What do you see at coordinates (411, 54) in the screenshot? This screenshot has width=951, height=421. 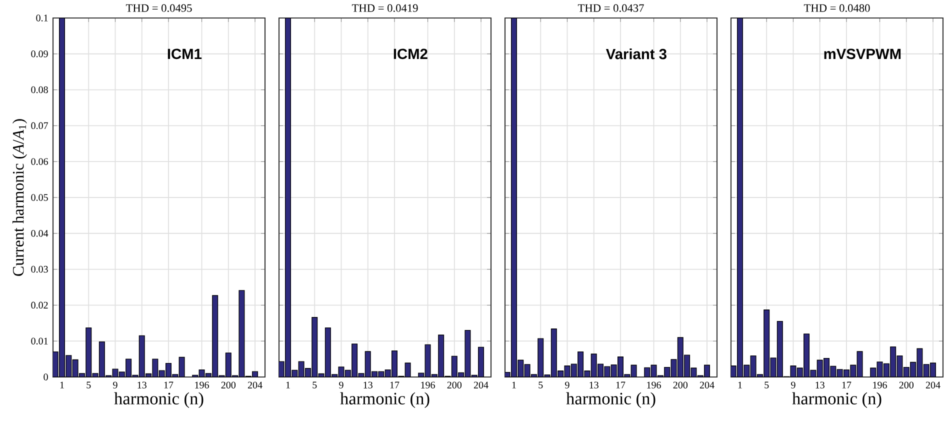 I see `annotation: ICM2` at bounding box center [411, 54].